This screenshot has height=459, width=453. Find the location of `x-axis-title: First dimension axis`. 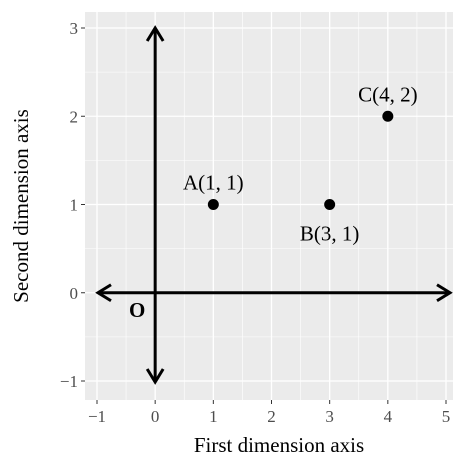

x-axis-title: First dimension axis is located at coordinates (279, 445).